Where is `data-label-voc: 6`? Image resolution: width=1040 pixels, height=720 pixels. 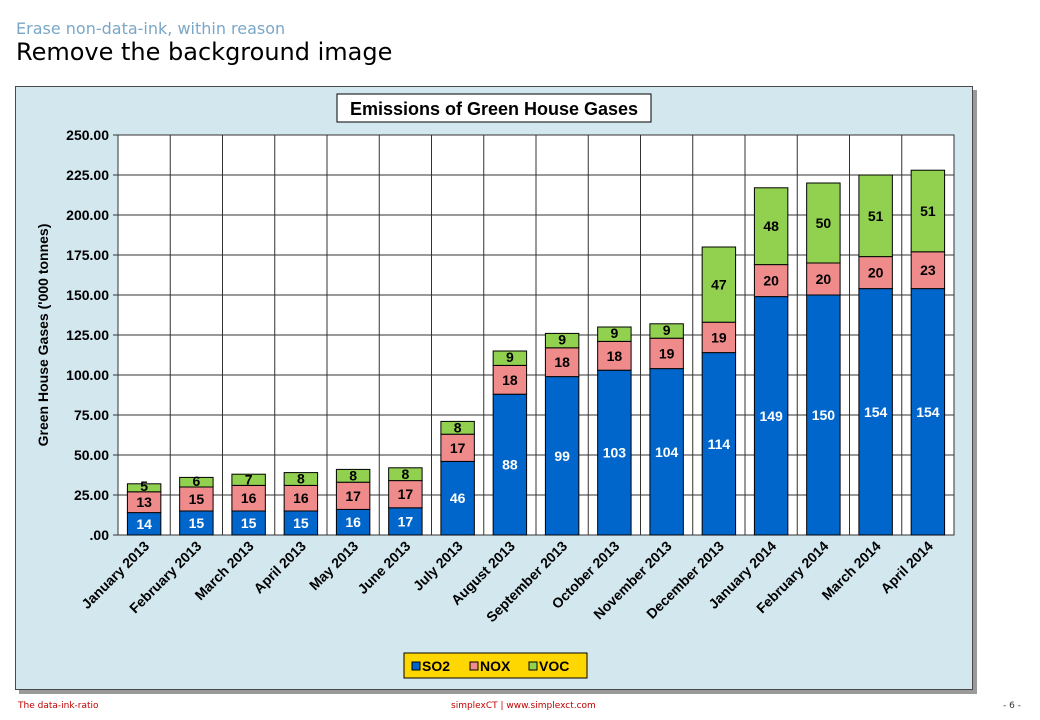 data-label-voc: 6 is located at coordinates (196, 481).